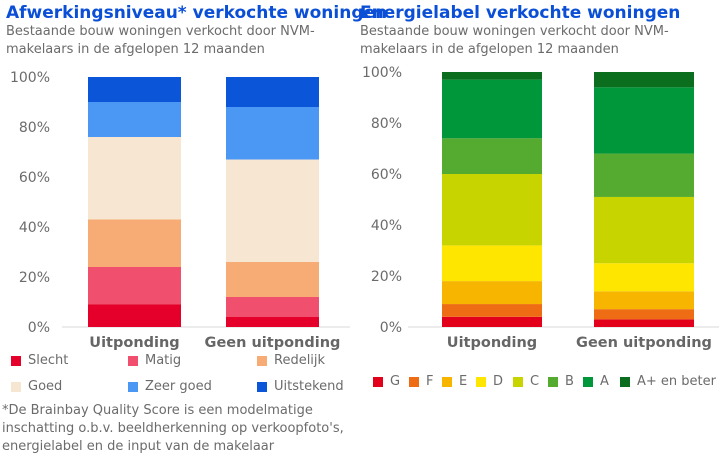  I want to click on left-chart-subtitle-line-2: makelaars in de afgelopen 12 maanden, so click(135, 49).